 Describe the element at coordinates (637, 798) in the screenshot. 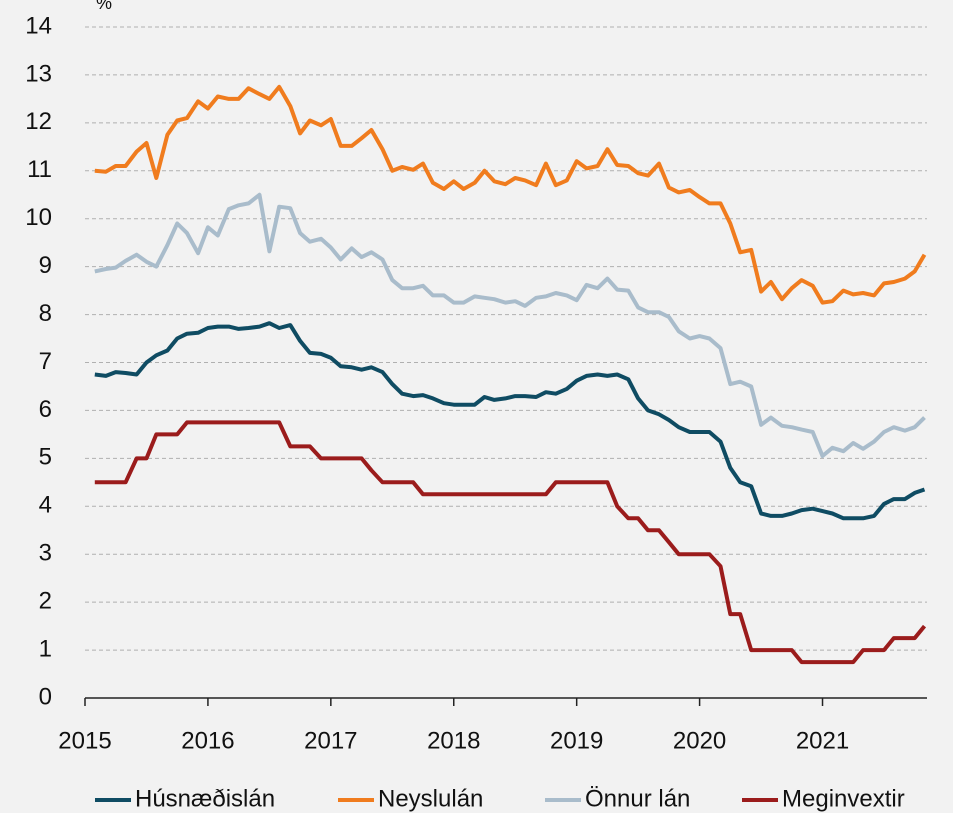

I see `legend-label: Önnur lán` at that location.